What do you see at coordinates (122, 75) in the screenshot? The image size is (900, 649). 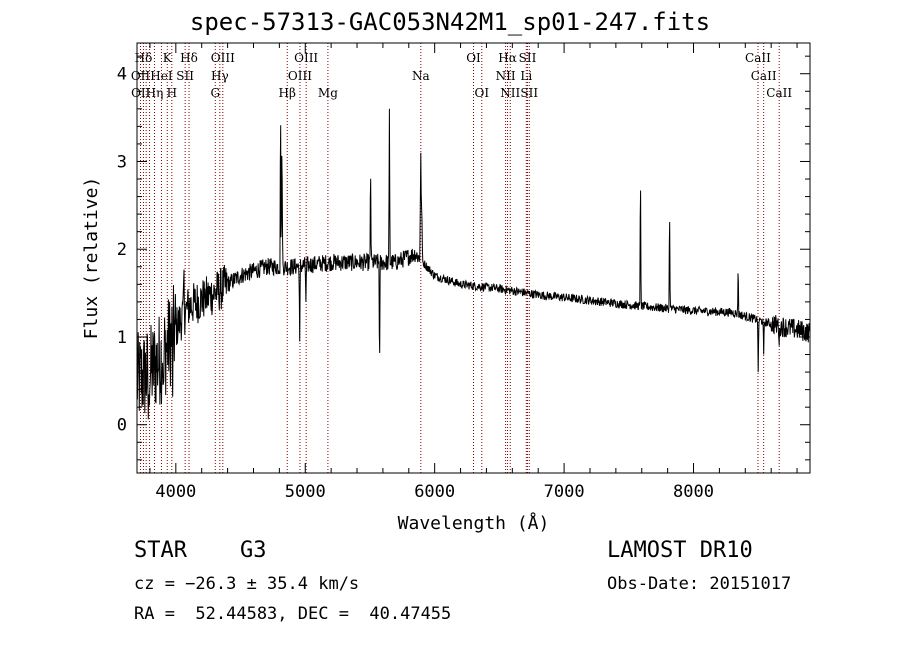 I see `y-tick-label: 4` at bounding box center [122, 75].